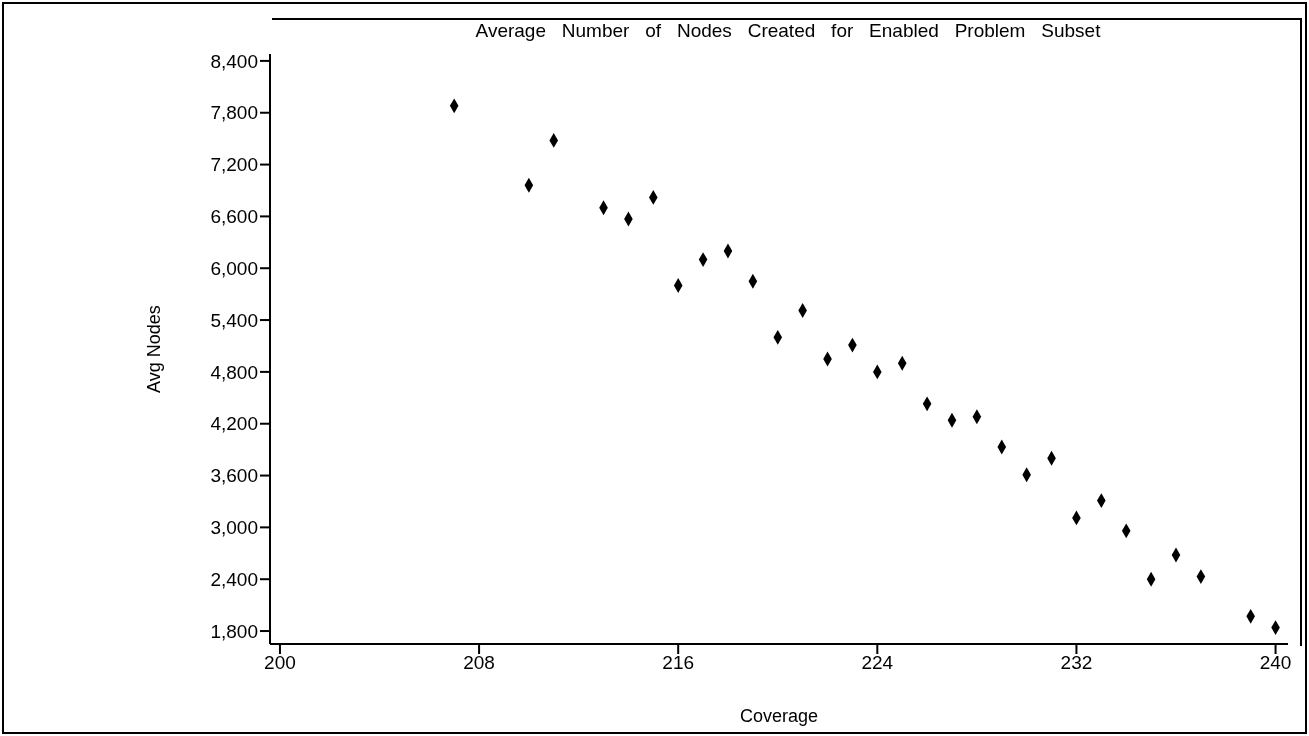  What do you see at coordinates (234, 476) in the screenshot?
I see `y-tick-label: 3,600` at bounding box center [234, 476].